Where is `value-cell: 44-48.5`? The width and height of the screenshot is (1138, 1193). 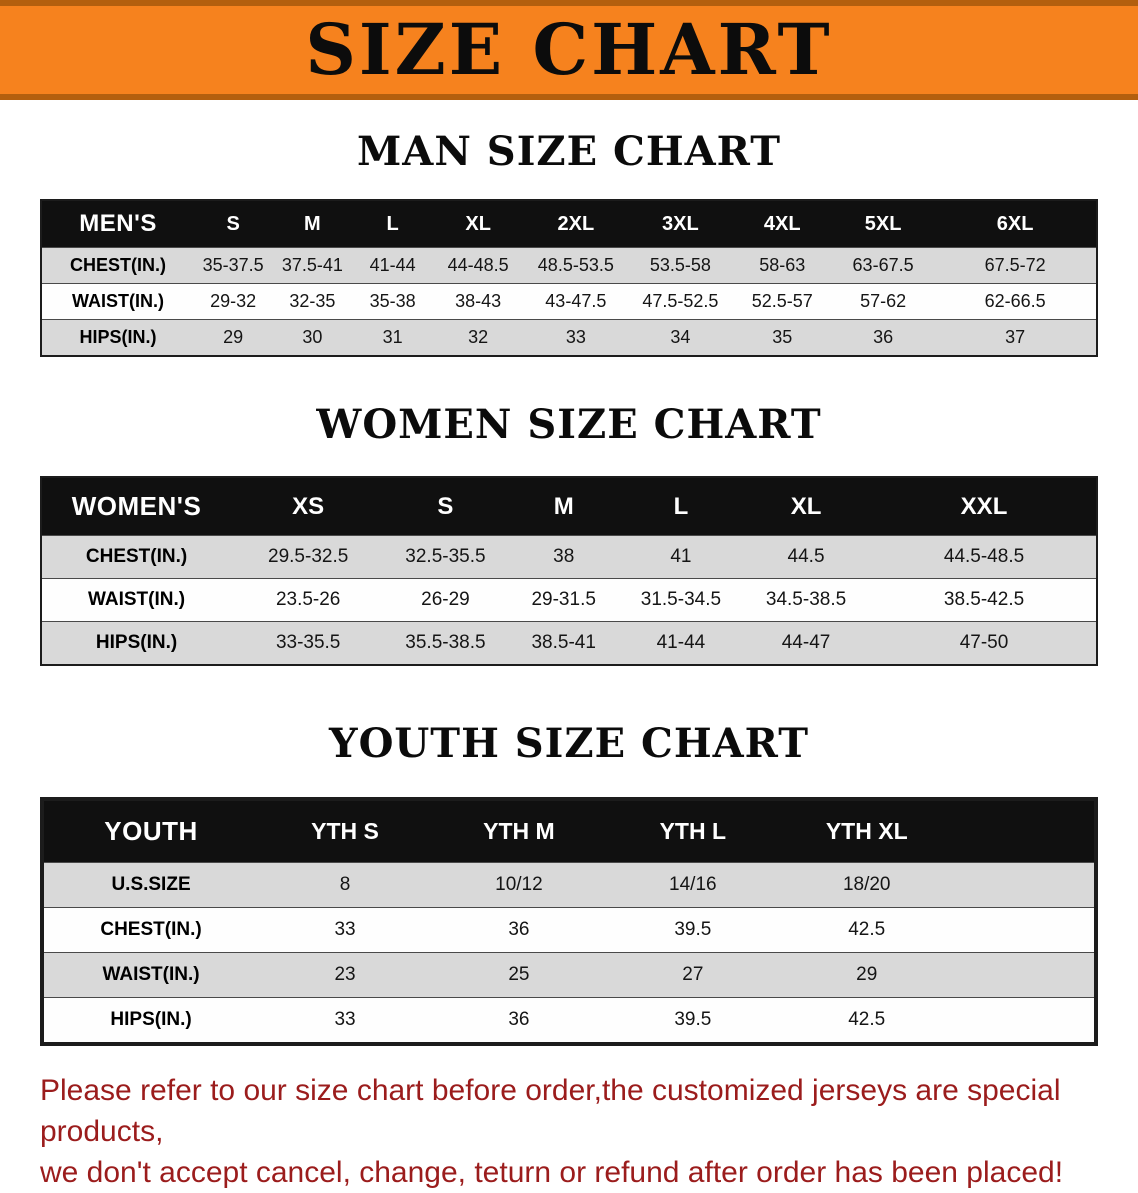 value-cell: 44-48.5 is located at coordinates (478, 265).